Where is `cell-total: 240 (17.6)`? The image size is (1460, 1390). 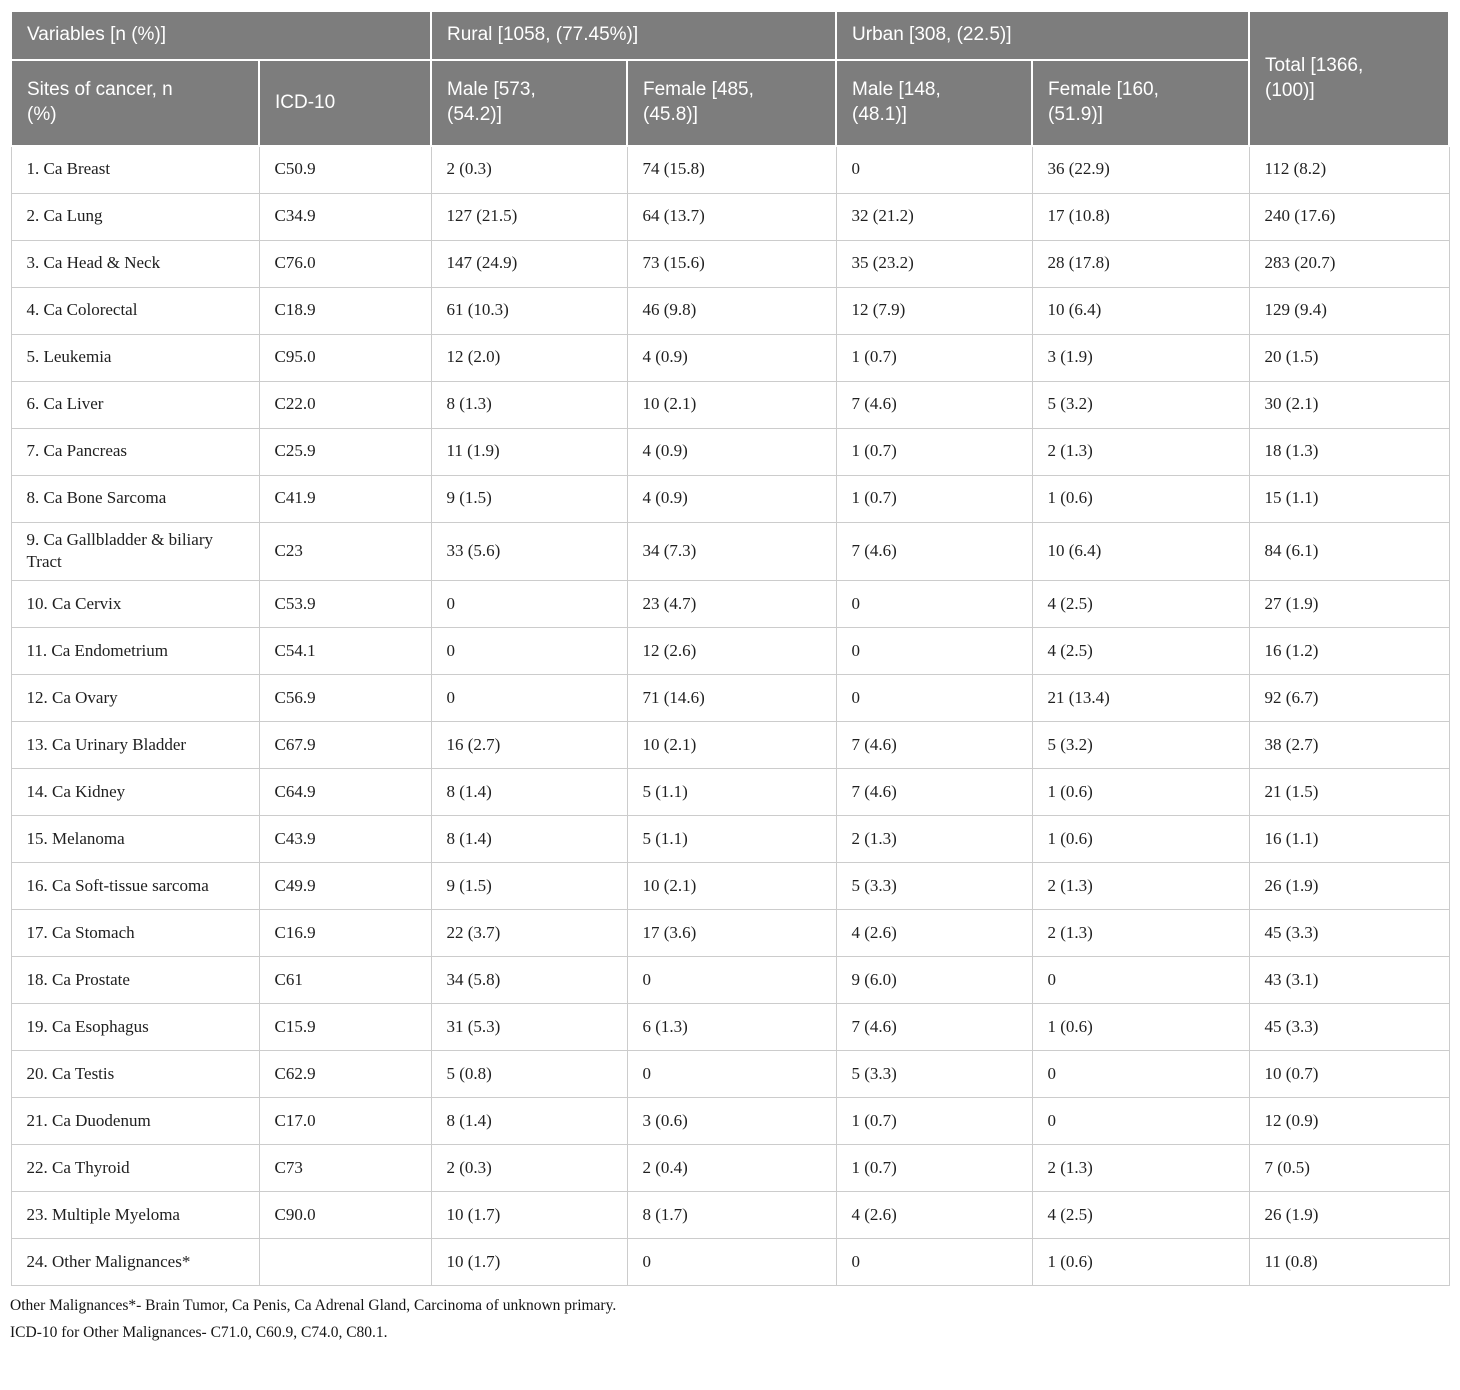
cell-total: 240 (17.6) is located at coordinates (1349, 216).